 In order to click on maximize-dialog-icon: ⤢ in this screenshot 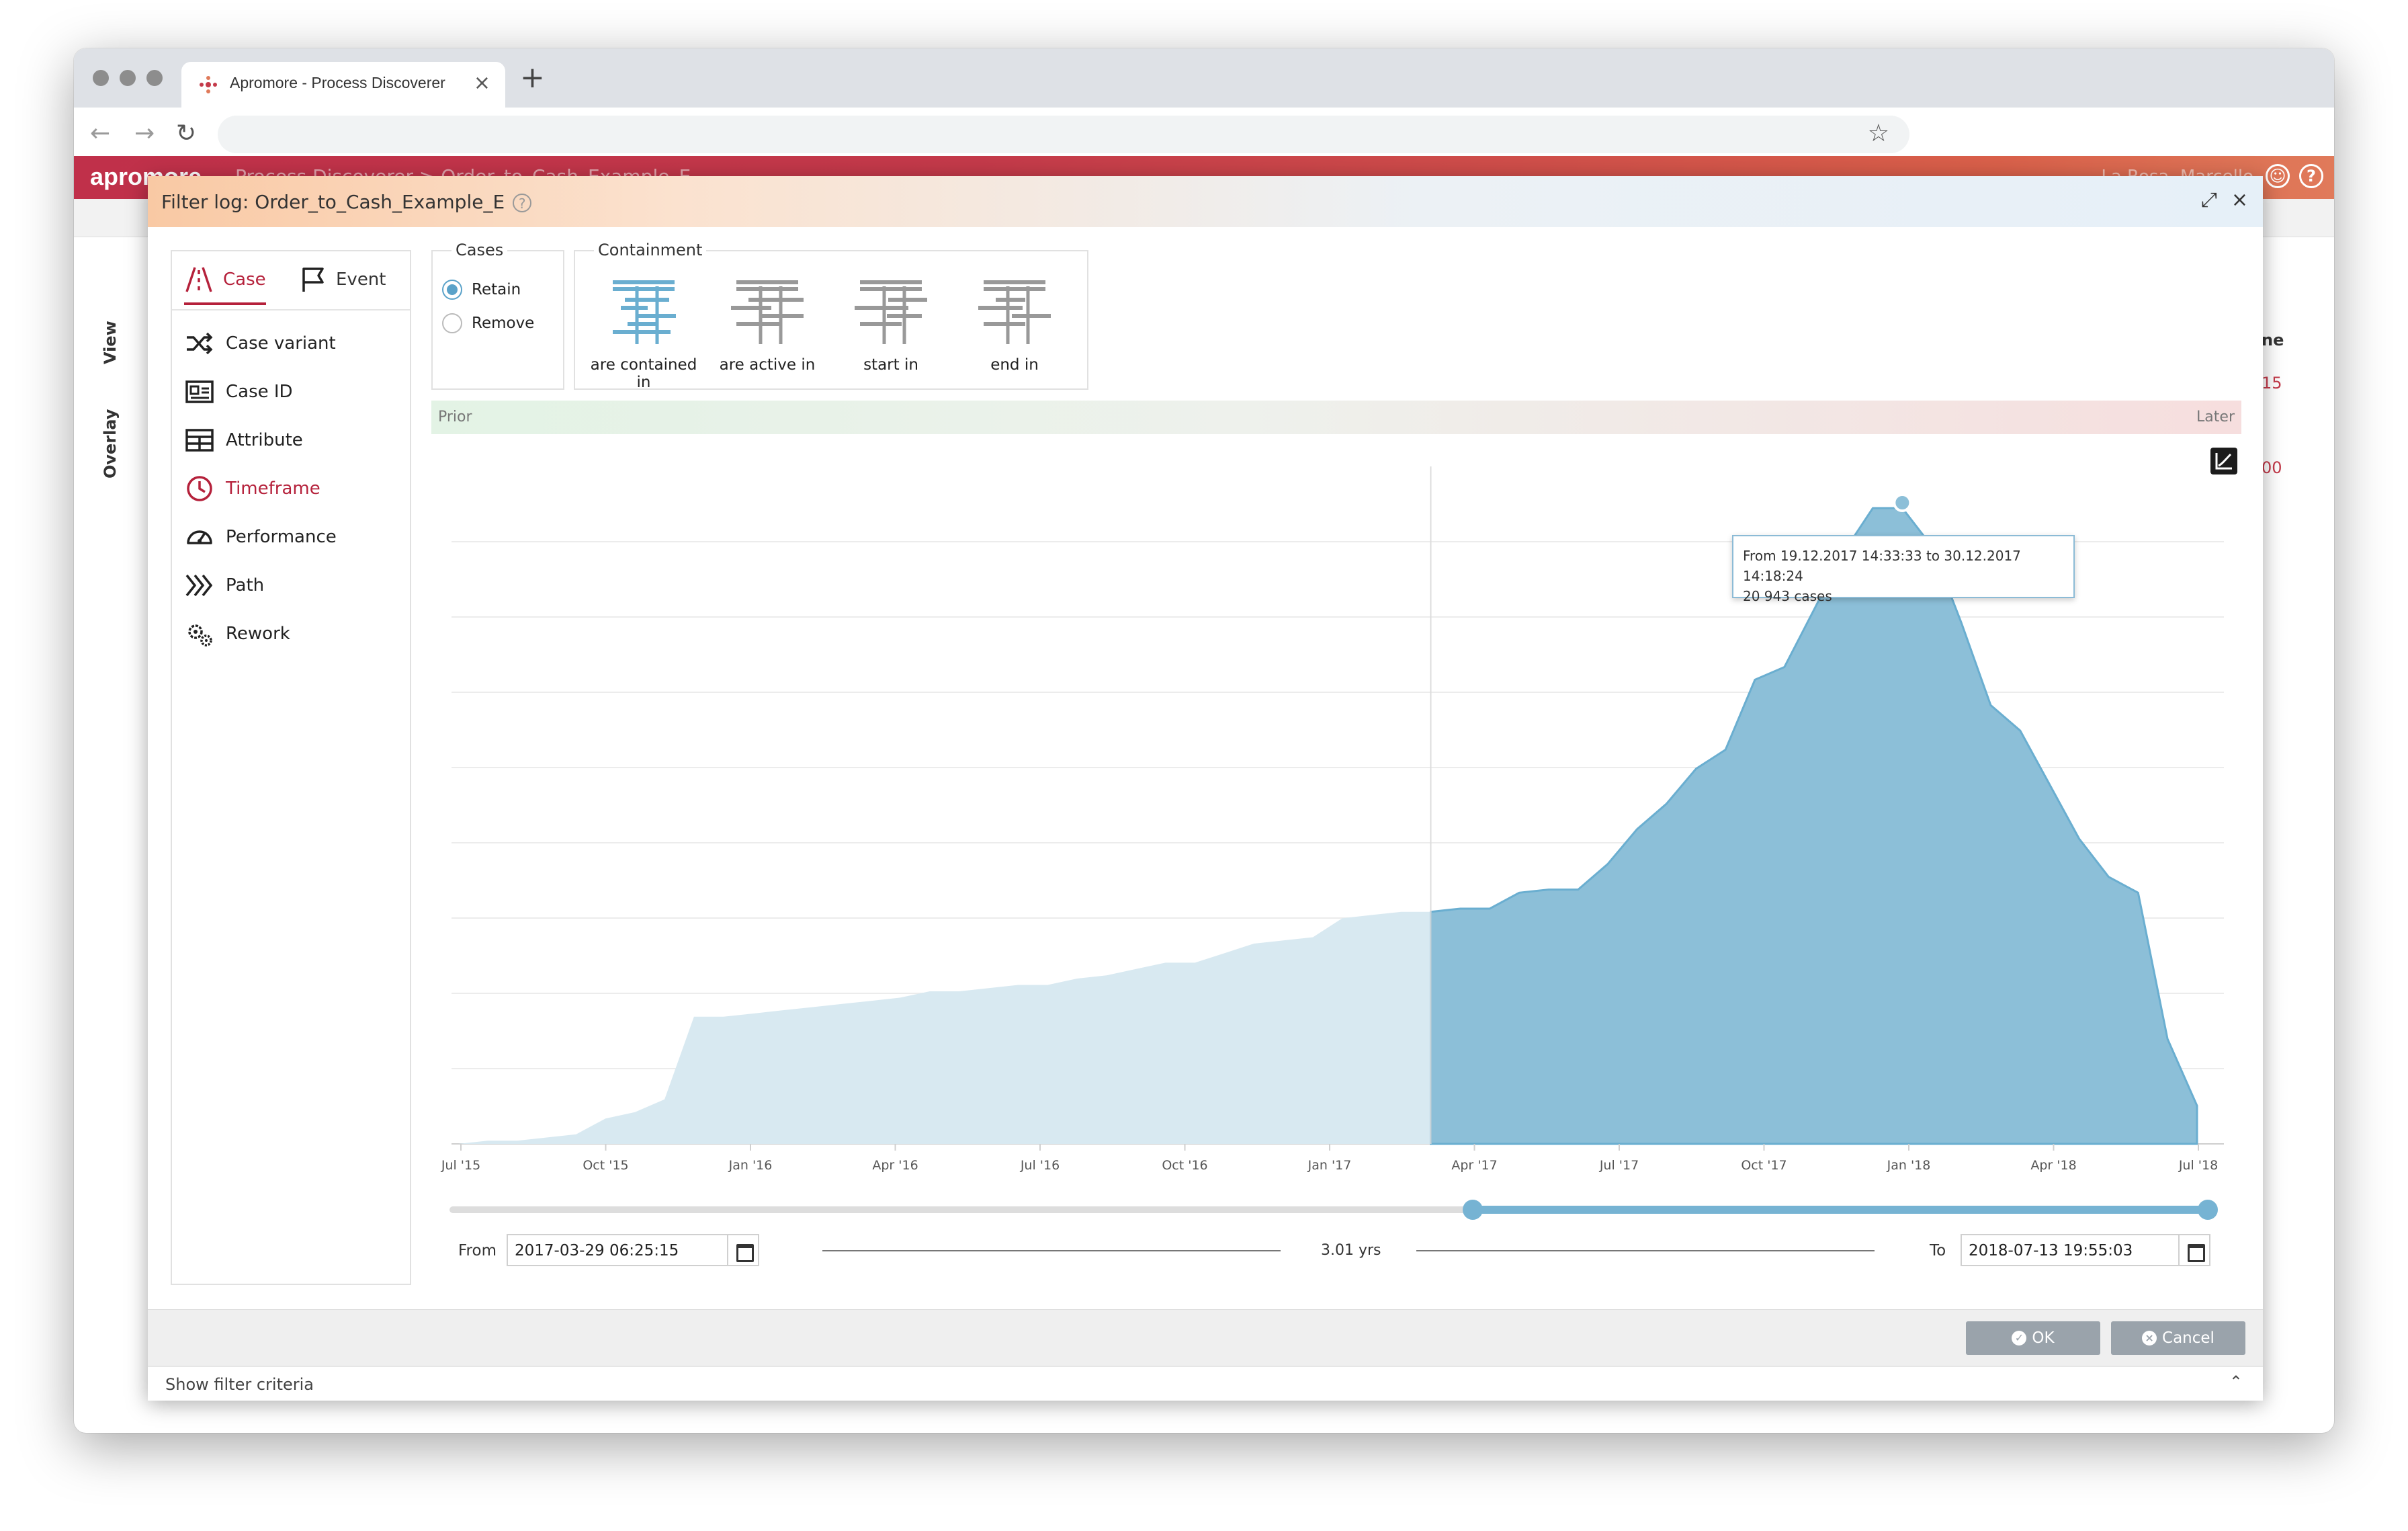, I will do `click(2209, 200)`.